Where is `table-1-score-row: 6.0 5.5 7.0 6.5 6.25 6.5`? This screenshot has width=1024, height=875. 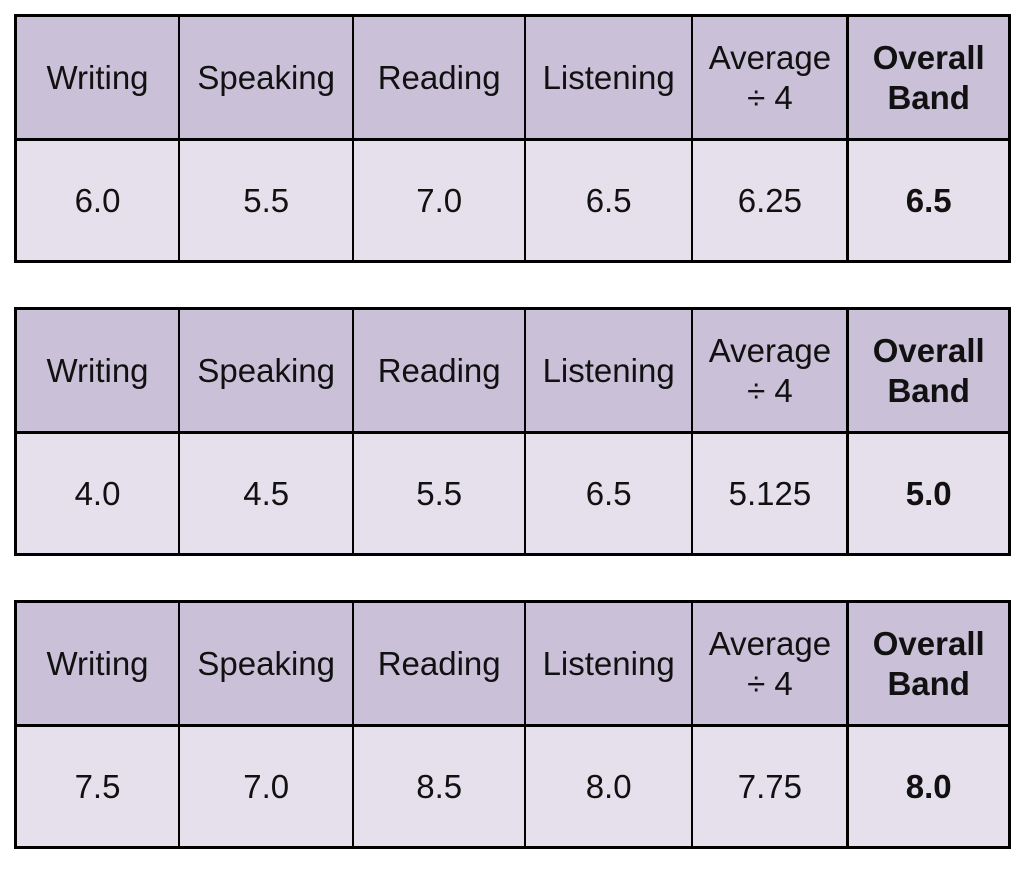 table-1-score-row: 6.0 5.5 7.0 6.5 6.25 6.5 is located at coordinates (512, 200).